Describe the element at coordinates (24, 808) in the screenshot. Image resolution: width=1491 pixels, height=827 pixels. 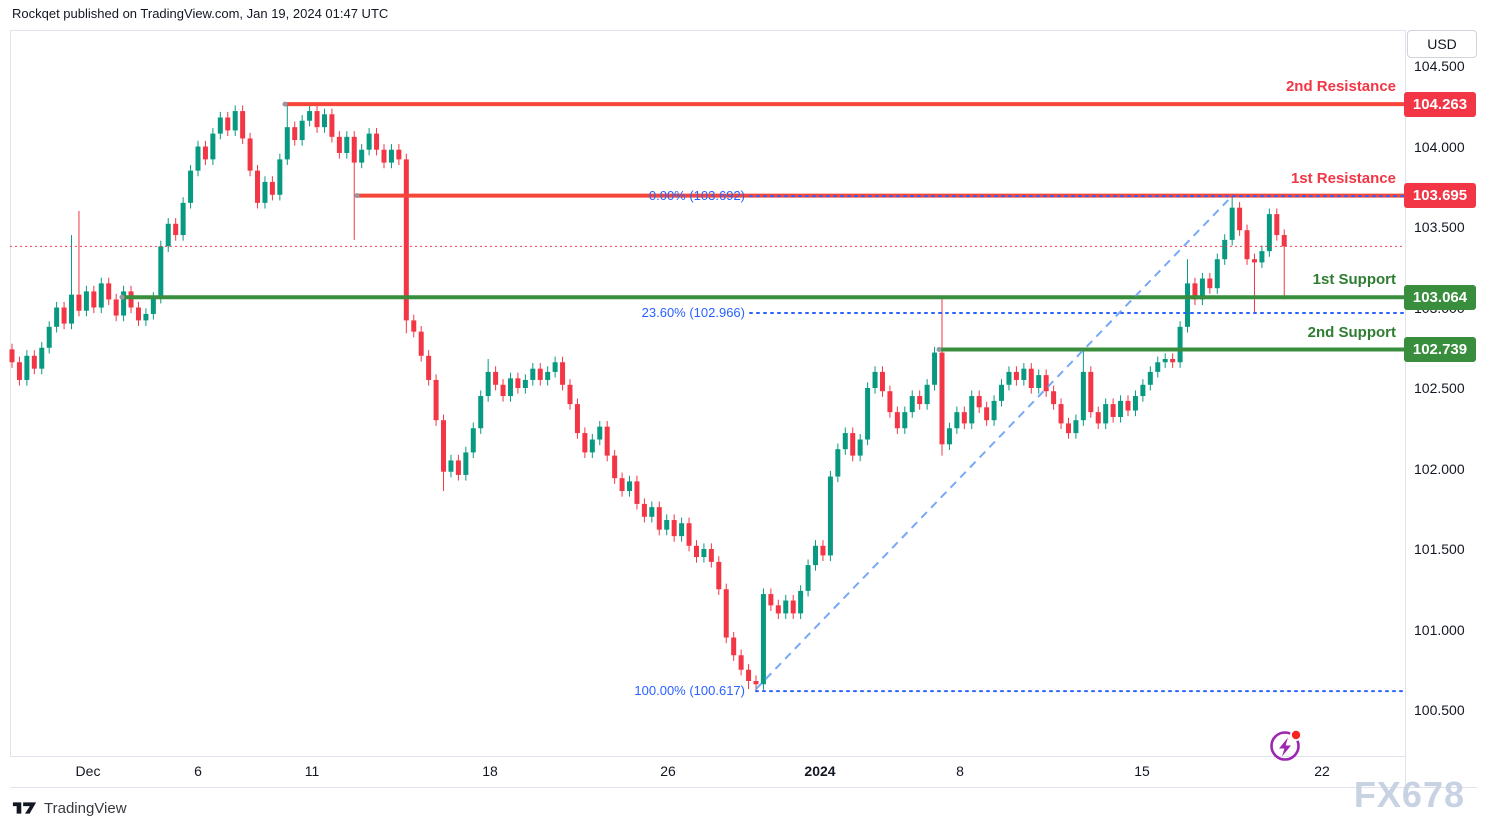
I see `tradingview-logo-icon` at that location.